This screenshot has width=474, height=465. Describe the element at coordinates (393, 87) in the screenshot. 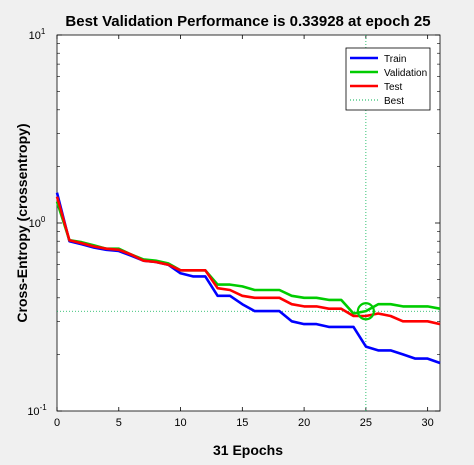

I see `legend-label-test: Test` at that location.